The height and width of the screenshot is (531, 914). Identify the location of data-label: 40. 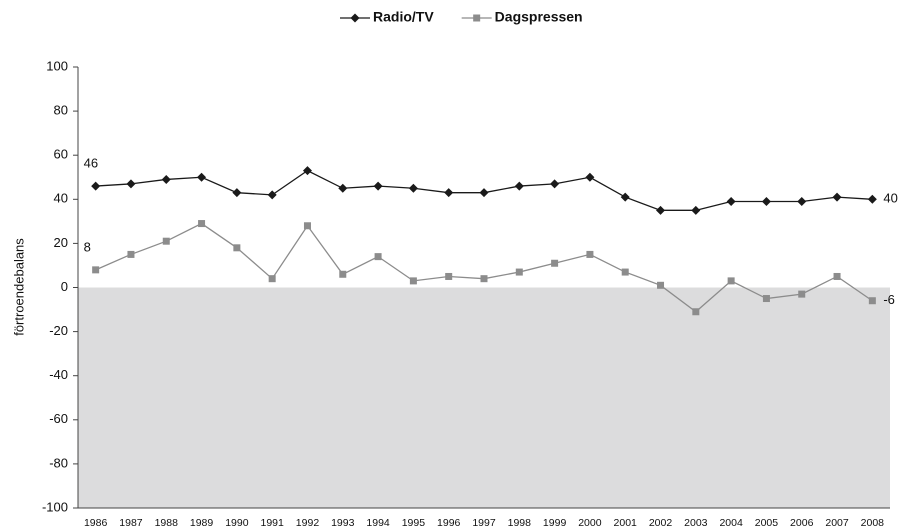
(890, 198).